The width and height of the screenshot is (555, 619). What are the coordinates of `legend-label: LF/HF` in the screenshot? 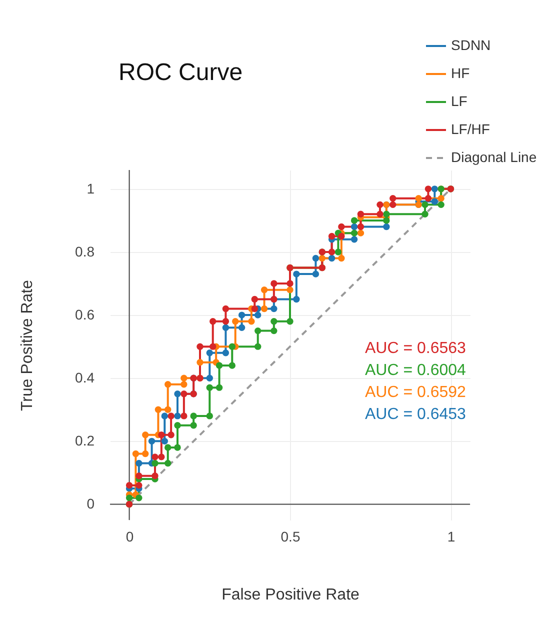 It's located at (470, 129).